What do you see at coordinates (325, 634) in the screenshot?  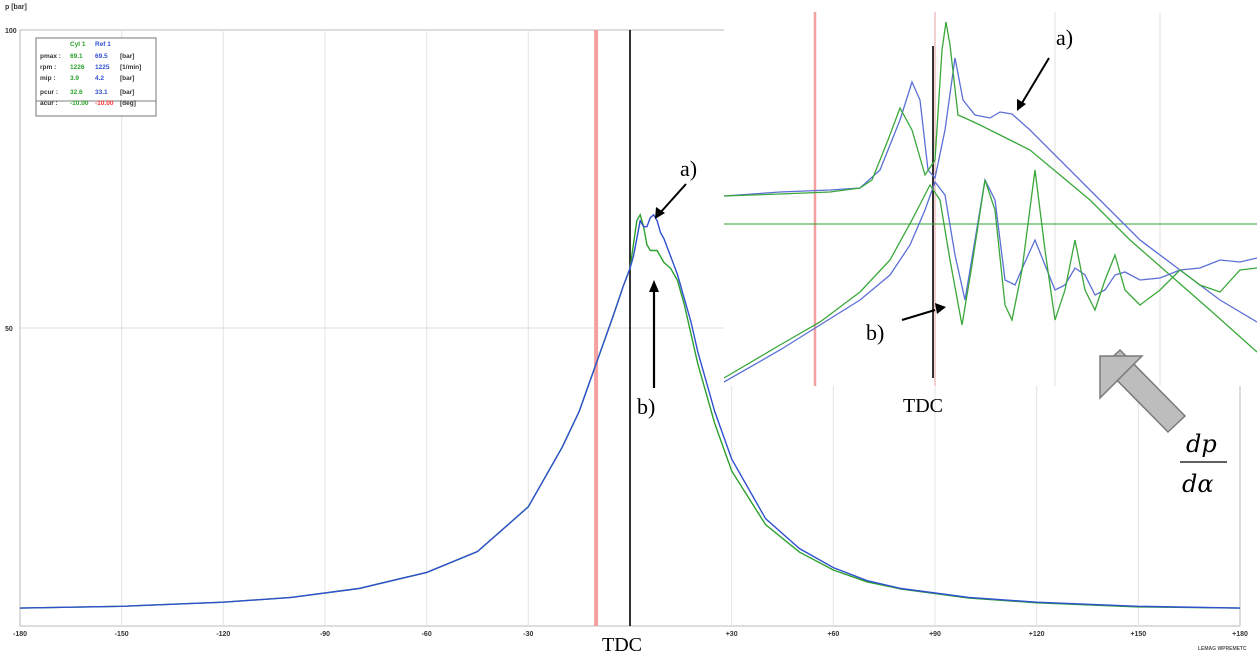 I see `x-tick-label: -90` at bounding box center [325, 634].